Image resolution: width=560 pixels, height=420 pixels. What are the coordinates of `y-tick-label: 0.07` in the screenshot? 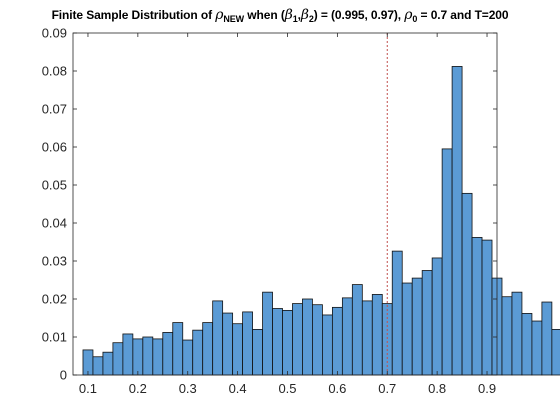 It's located at (54, 109).